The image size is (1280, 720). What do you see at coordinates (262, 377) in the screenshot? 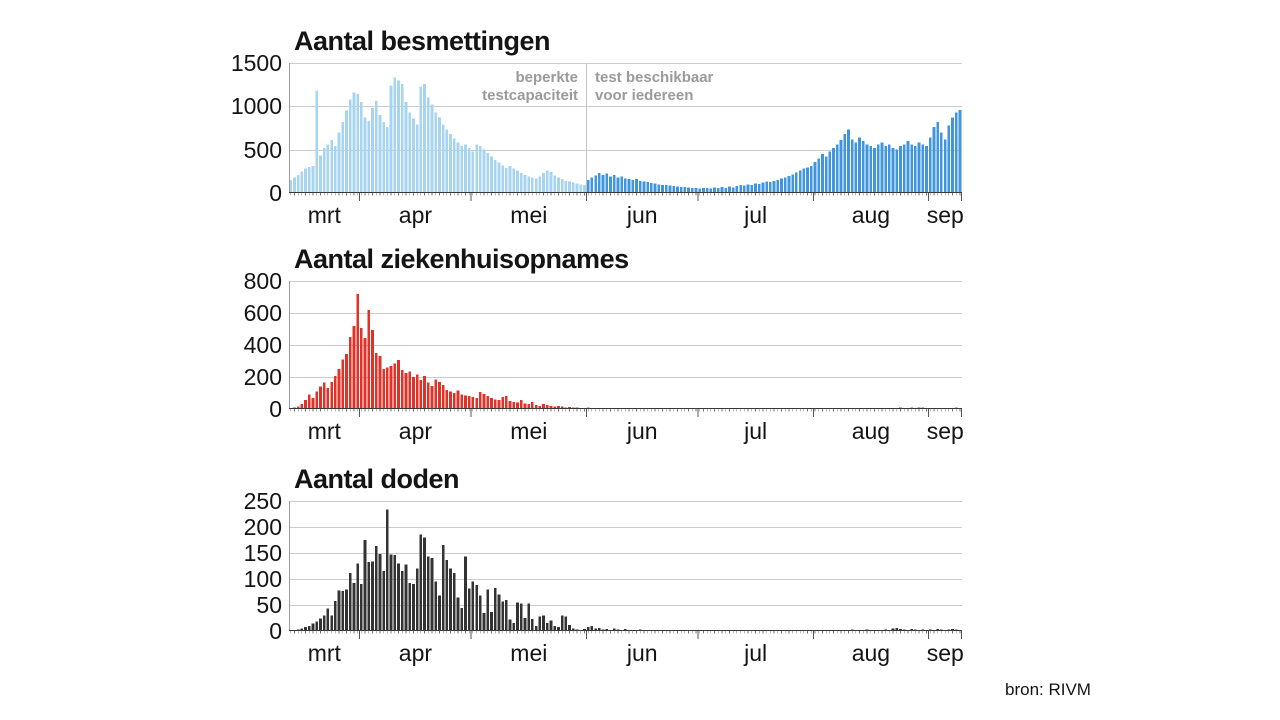
I see `y-axis-label: 200` at bounding box center [262, 377].